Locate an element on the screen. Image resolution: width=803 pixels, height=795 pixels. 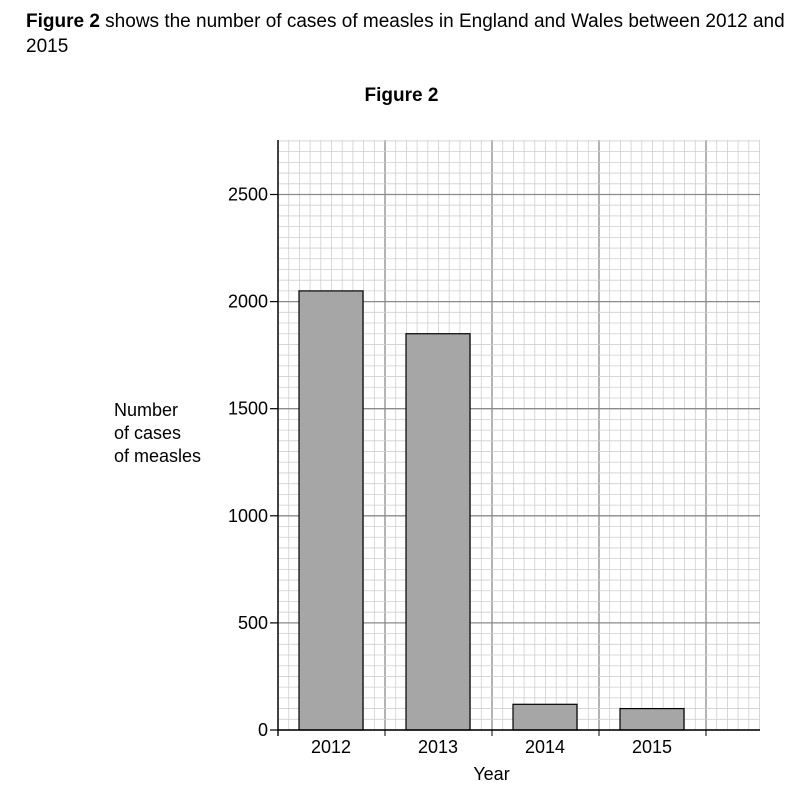
intro-figure-ref: Figure 2 is located at coordinates (63, 21).